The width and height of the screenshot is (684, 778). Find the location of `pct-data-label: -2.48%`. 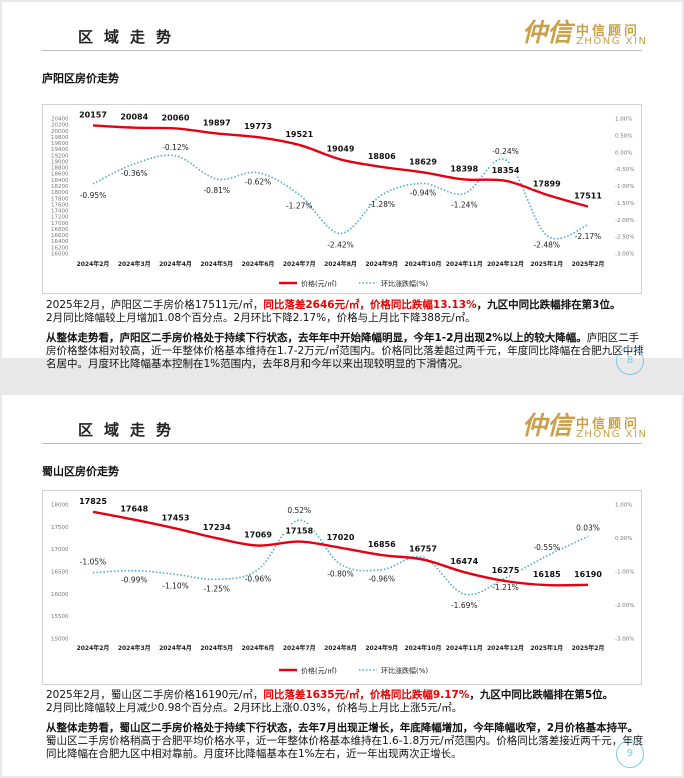

pct-data-label: -2.48% is located at coordinates (546, 244).